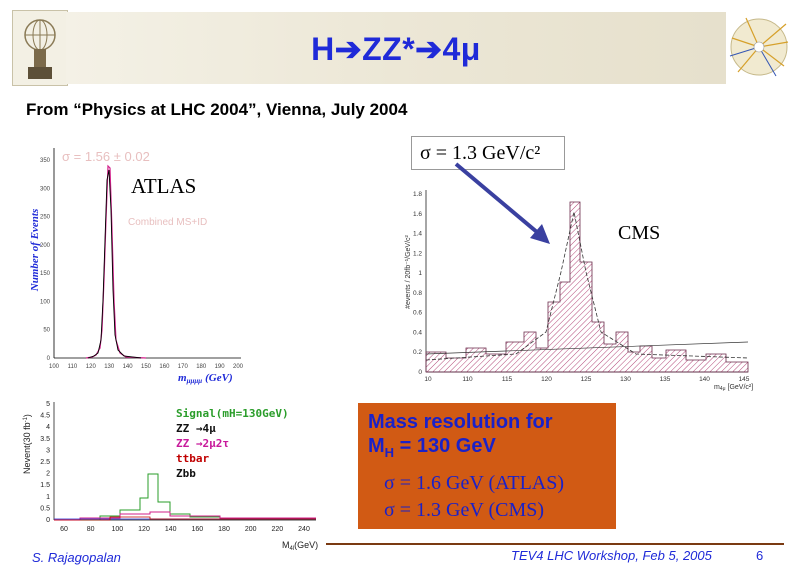 The height and width of the screenshot is (576, 792). I want to click on bottom-x-tick-label: 60, so click(64, 529).